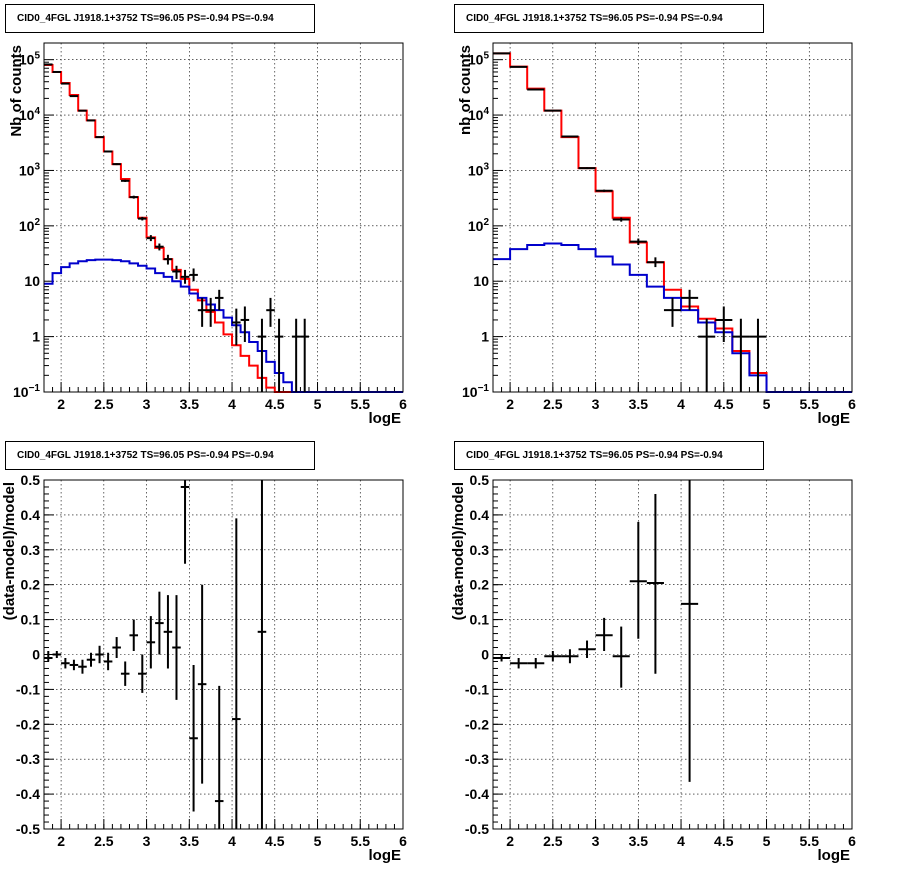  Describe the element at coordinates (672, 317) in the screenshot. I see `source-model-line` at that location.